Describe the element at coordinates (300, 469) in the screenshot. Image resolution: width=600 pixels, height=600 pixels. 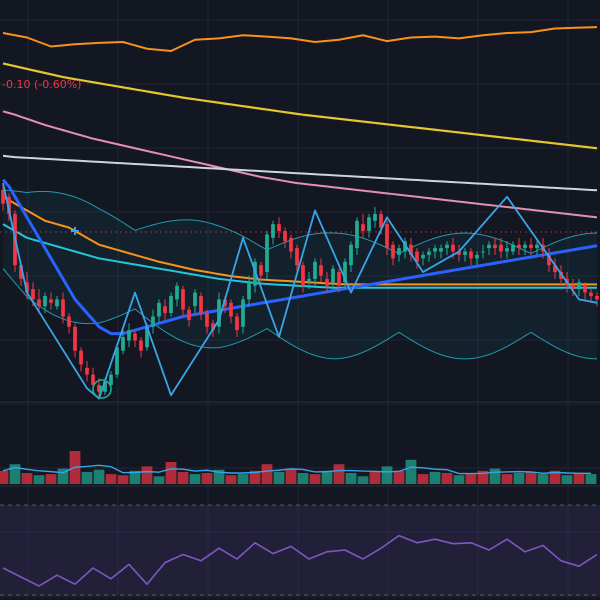
I see `volume-panel` at that location.